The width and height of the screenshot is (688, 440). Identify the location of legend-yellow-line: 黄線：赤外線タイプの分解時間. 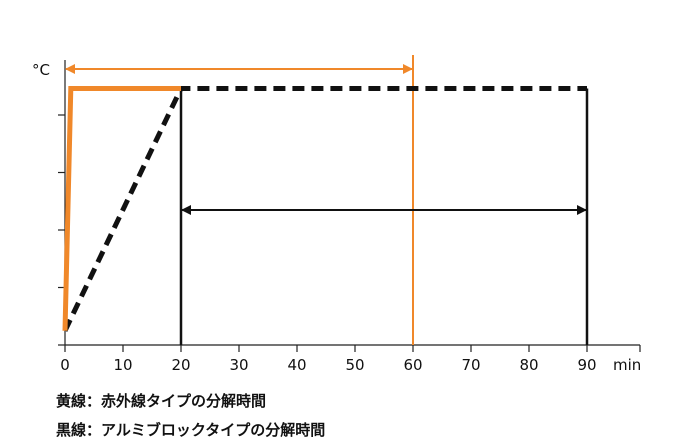
(161, 401).